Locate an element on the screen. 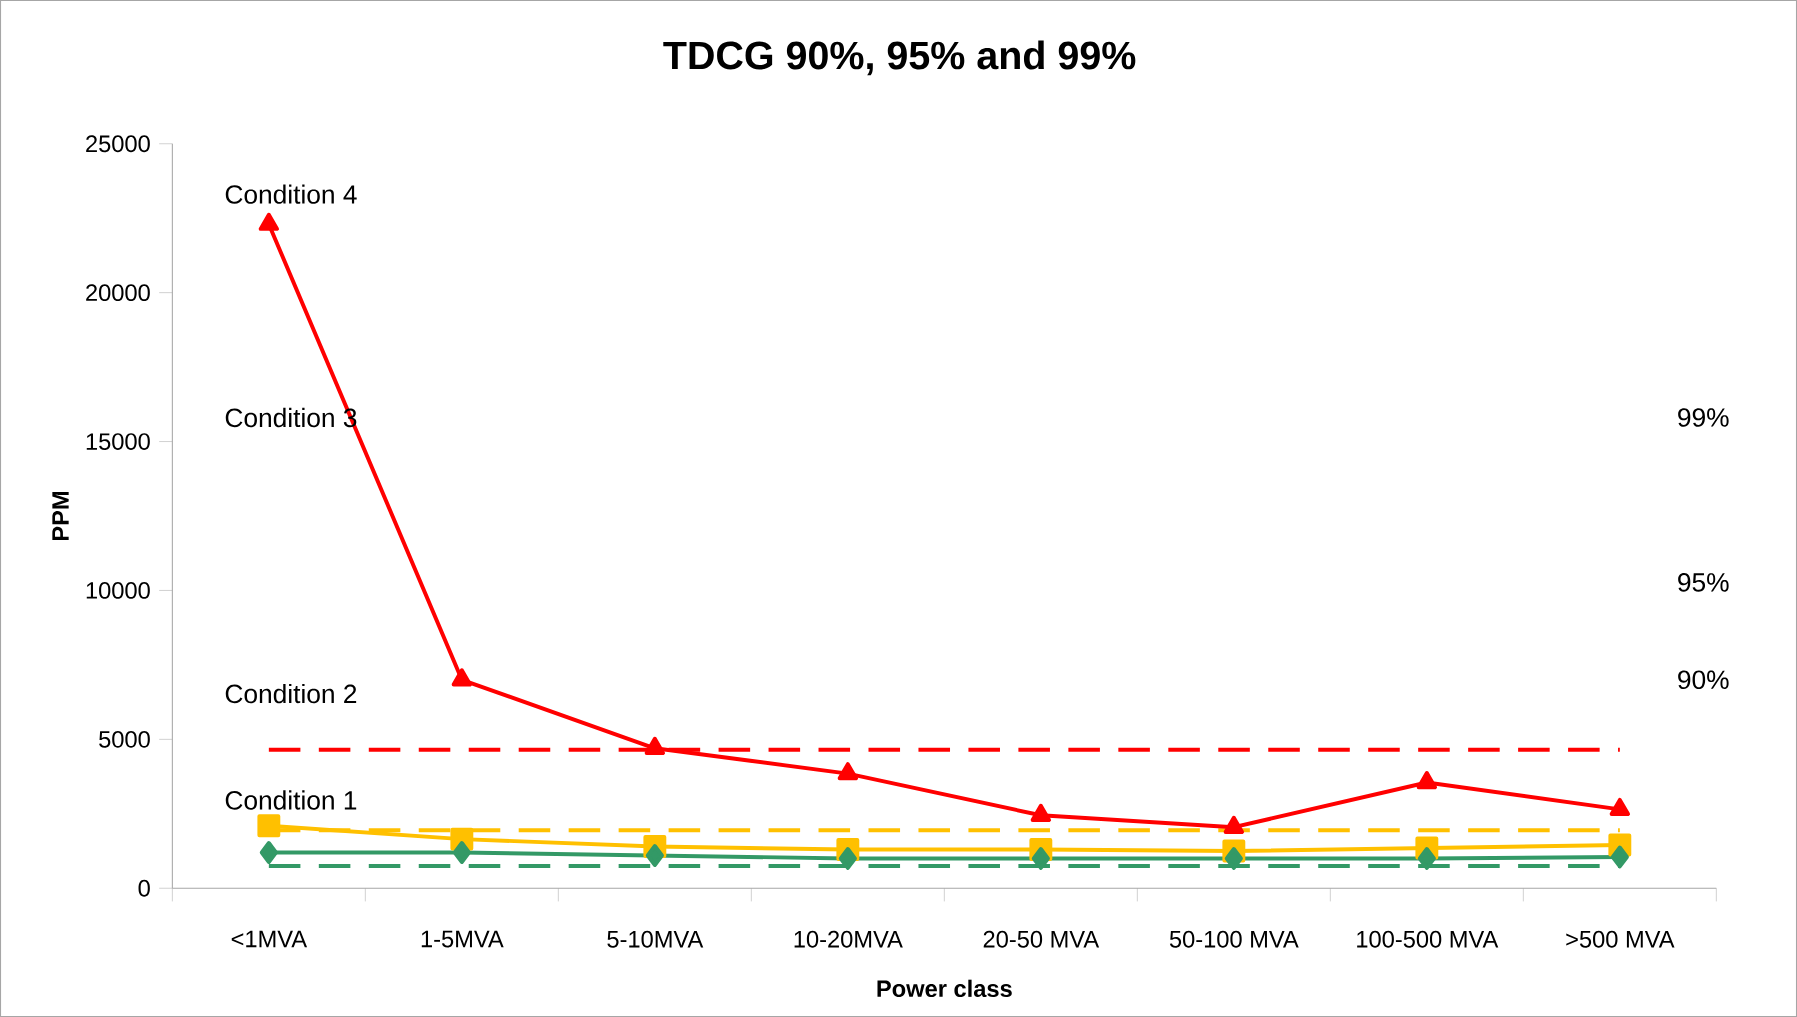 This screenshot has width=1797, height=1017. text: 90% is located at coordinates (1703, 680).